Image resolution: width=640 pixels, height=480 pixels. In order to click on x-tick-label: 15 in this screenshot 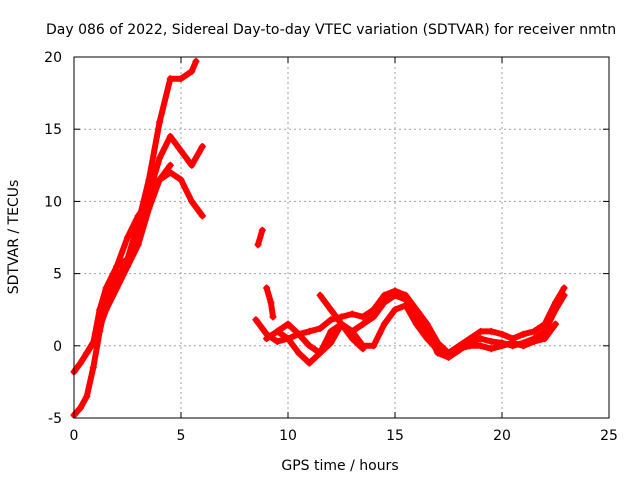, I will do `click(395, 436)`.